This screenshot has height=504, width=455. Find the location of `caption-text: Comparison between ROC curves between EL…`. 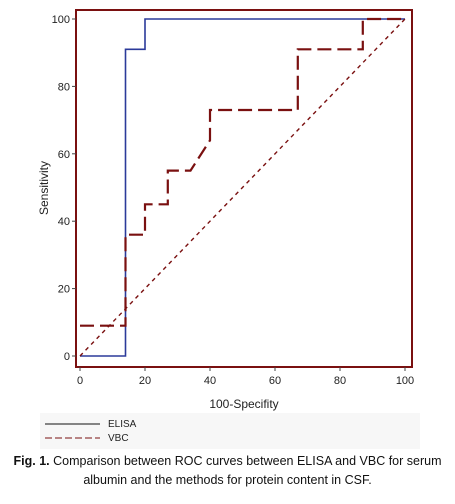

caption-text: Comparison between ROC curves between EL… is located at coordinates (245, 470).